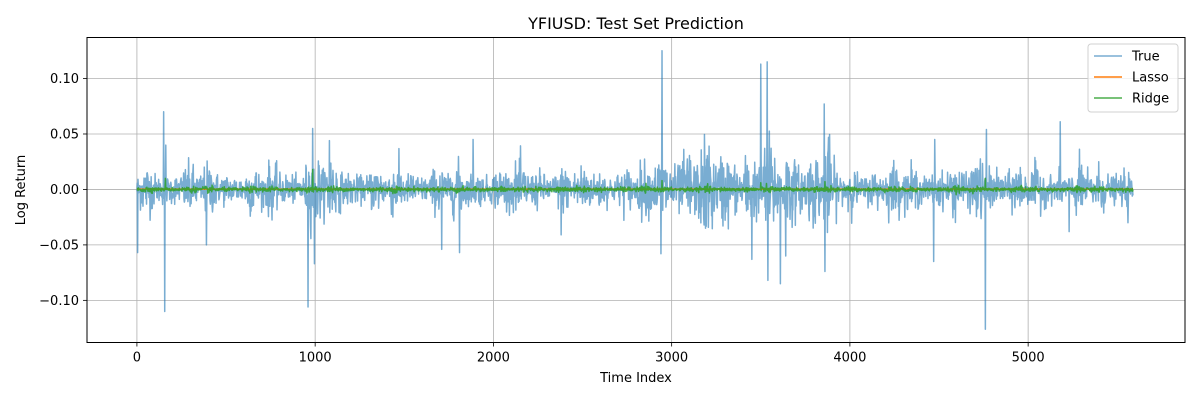 This screenshot has width=1200, height=400. I want to click on legend-label-ridge: Ridge, so click(1150, 99).